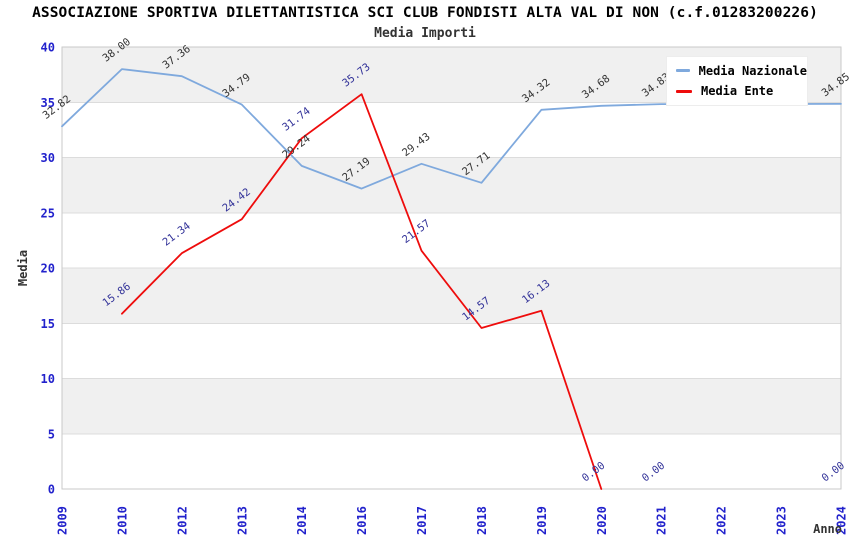 Image resolution: width=850 pixels, height=550 pixels. What do you see at coordinates (684, 91) in the screenshot?
I see `media-ente-swatch-icon` at bounding box center [684, 91].